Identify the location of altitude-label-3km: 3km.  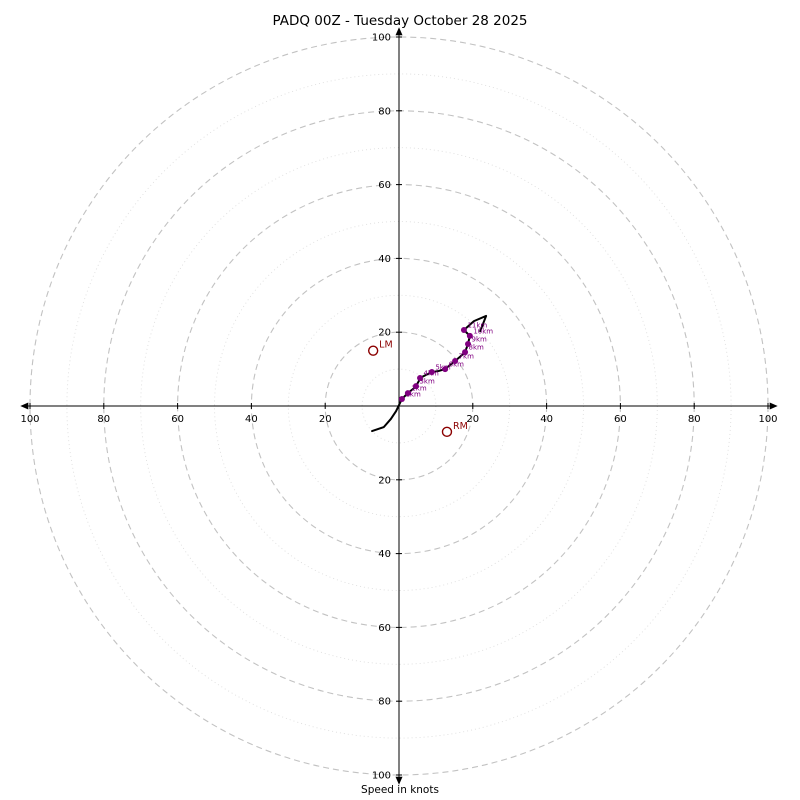
(427, 382).